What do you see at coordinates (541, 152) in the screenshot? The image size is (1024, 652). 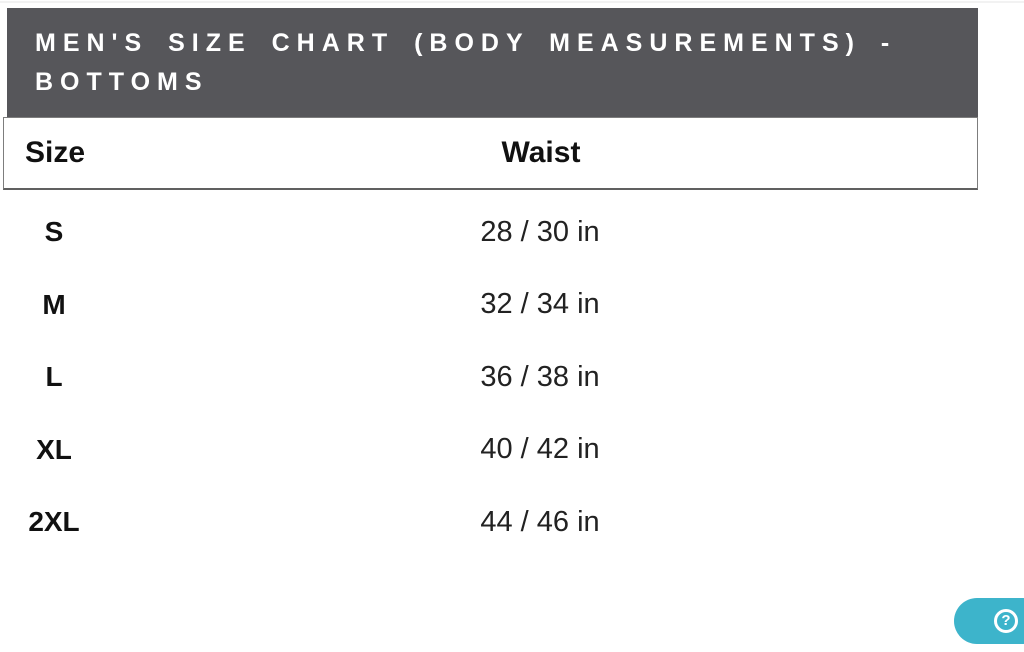 I see `column-header-waist: Waist` at bounding box center [541, 152].